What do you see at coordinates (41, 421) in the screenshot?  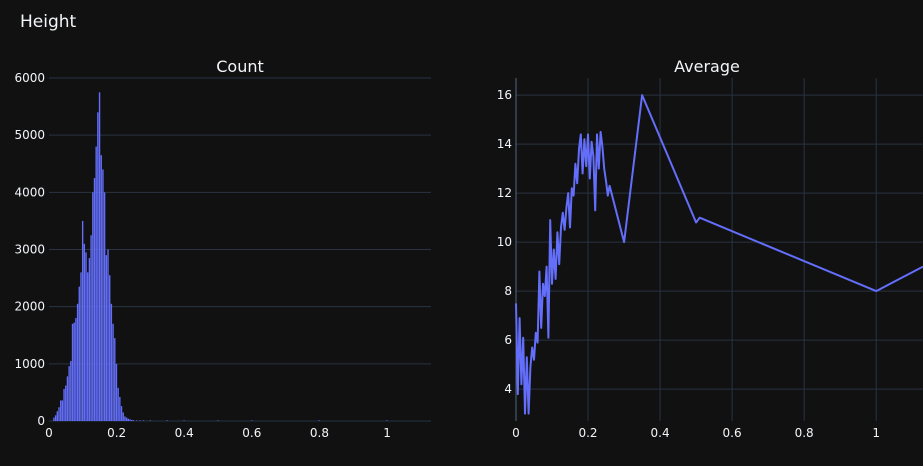 I see `y-tick-label: 0` at bounding box center [41, 421].